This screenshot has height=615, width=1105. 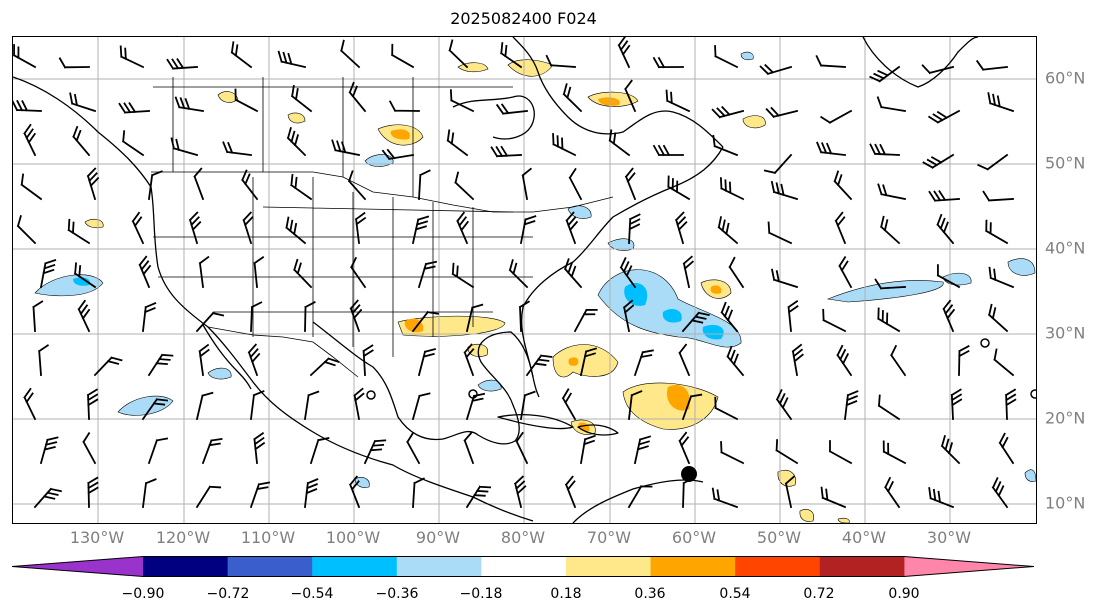 What do you see at coordinates (735, 594) in the screenshot?
I see `colorbar-tick: 0.54` at bounding box center [735, 594].